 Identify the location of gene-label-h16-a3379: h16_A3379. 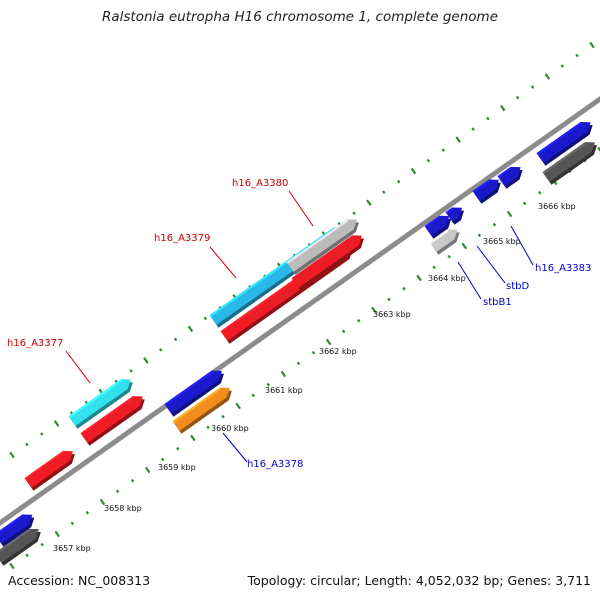
(182, 238).